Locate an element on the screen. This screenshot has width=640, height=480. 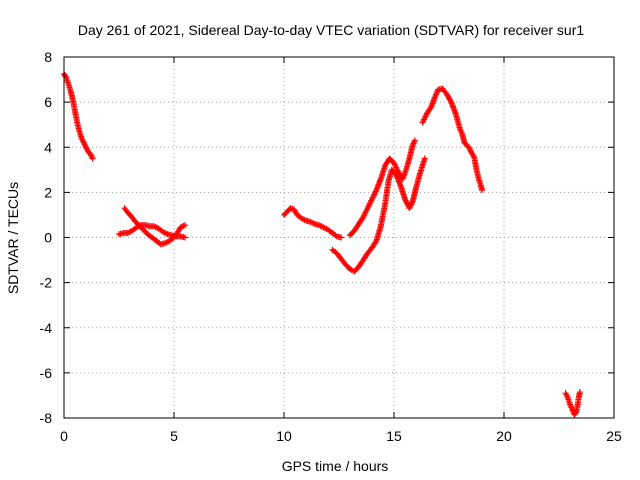
x-tick-label: 0 is located at coordinates (64, 436).